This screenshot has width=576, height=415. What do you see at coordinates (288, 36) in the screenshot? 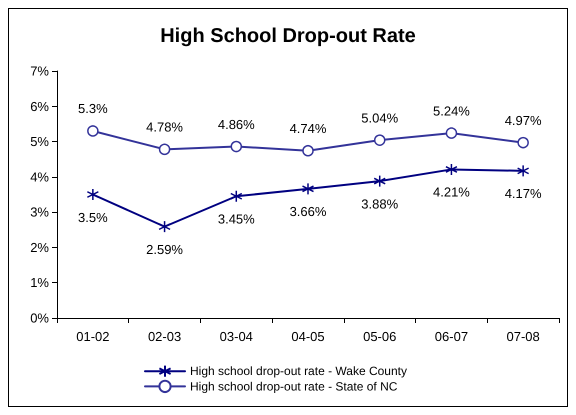
I see `chart-title: High School Drop-out Rate` at bounding box center [288, 36].